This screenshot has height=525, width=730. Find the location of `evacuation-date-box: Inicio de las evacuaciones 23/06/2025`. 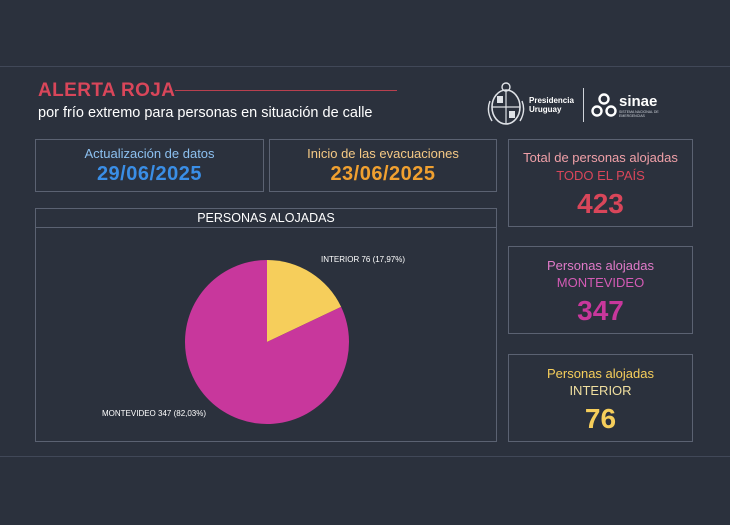

evacuation-date-box: Inicio de las evacuaciones 23/06/2025 is located at coordinates (383, 165).